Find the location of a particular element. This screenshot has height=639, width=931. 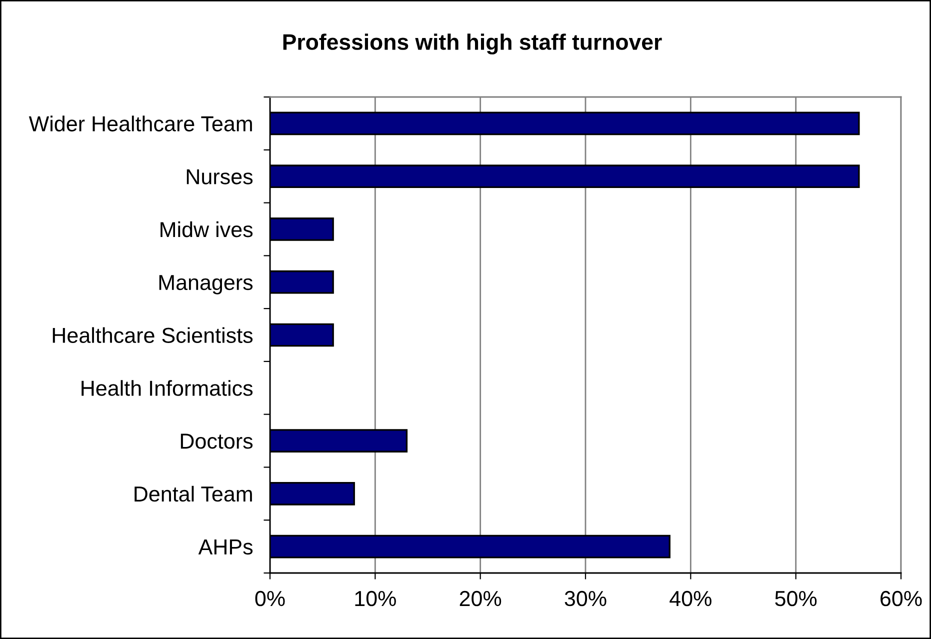

y-tick-label: Healthcare Scientists is located at coordinates (152, 335).